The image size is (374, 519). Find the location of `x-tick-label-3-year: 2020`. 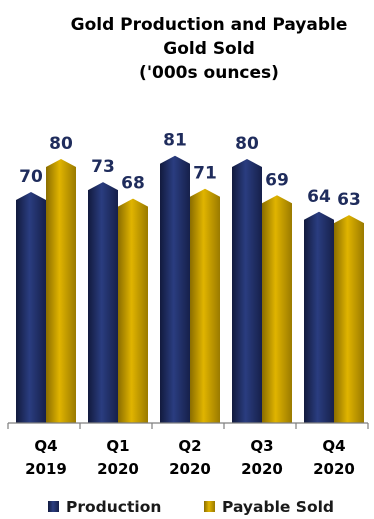

x-tick-label-3-year: 2020 is located at coordinates (262, 469).